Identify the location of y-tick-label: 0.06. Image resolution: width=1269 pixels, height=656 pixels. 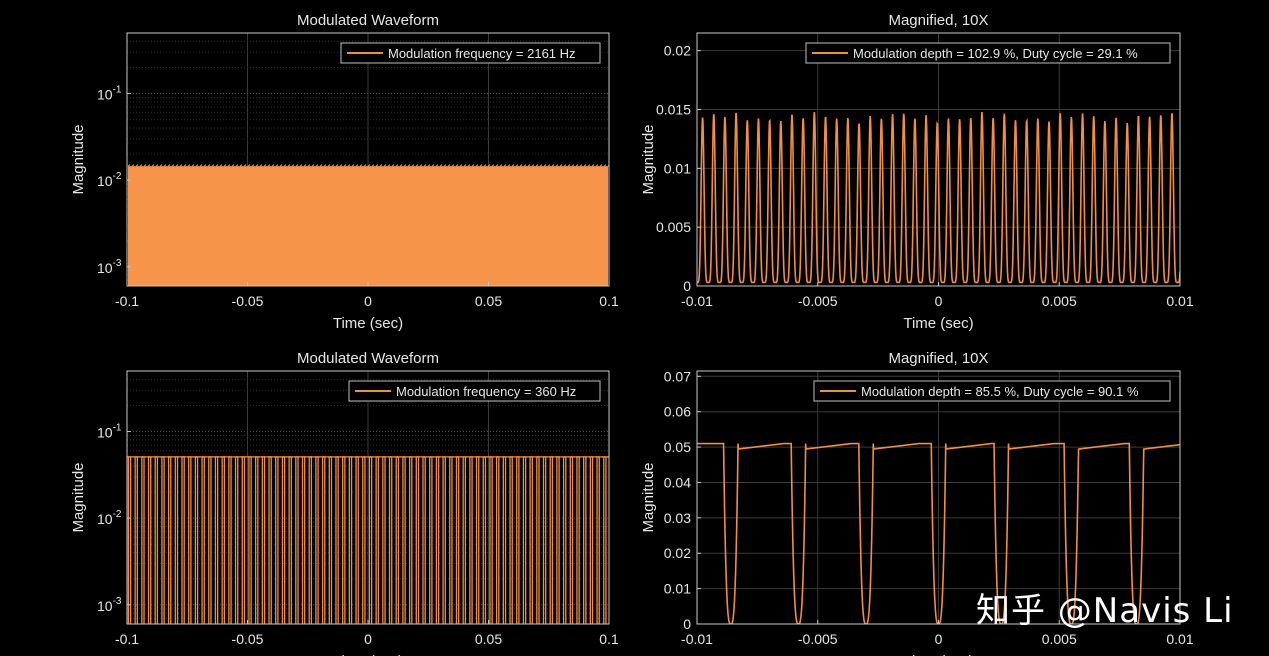
(677, 412).